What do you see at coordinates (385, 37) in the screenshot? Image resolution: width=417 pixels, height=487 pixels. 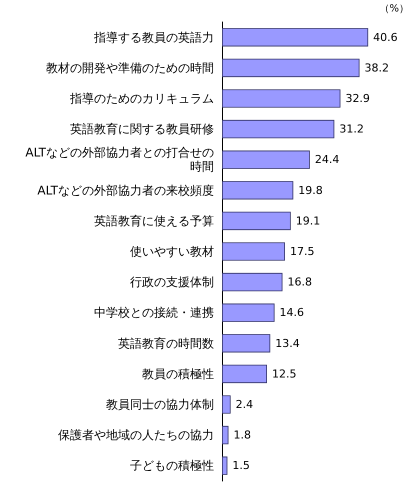 I see `data-label: 40.6` at bounding box center [385, 37].